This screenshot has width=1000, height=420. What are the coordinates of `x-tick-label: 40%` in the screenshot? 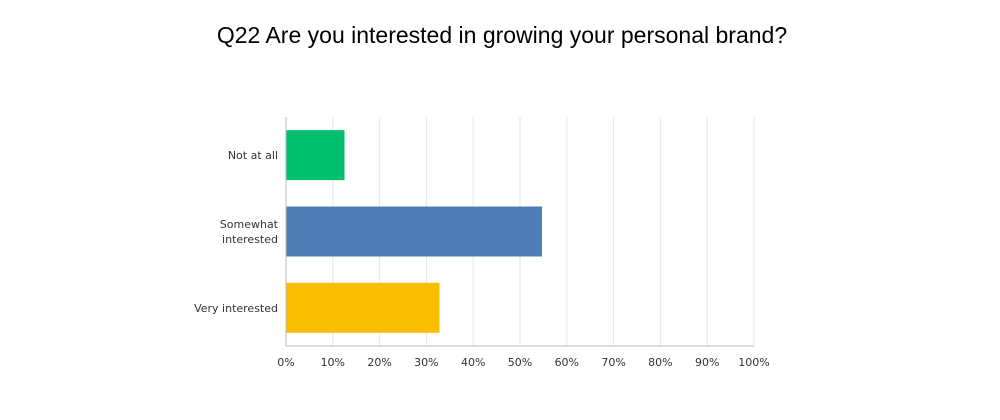 It's located at (473, 362).